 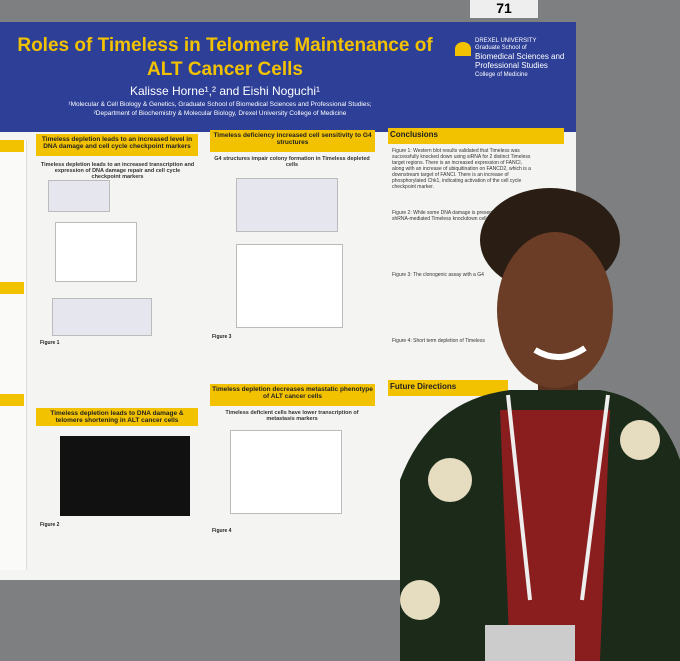 I want to click on figure-label: Figure 1, so click(x=50, y=343).